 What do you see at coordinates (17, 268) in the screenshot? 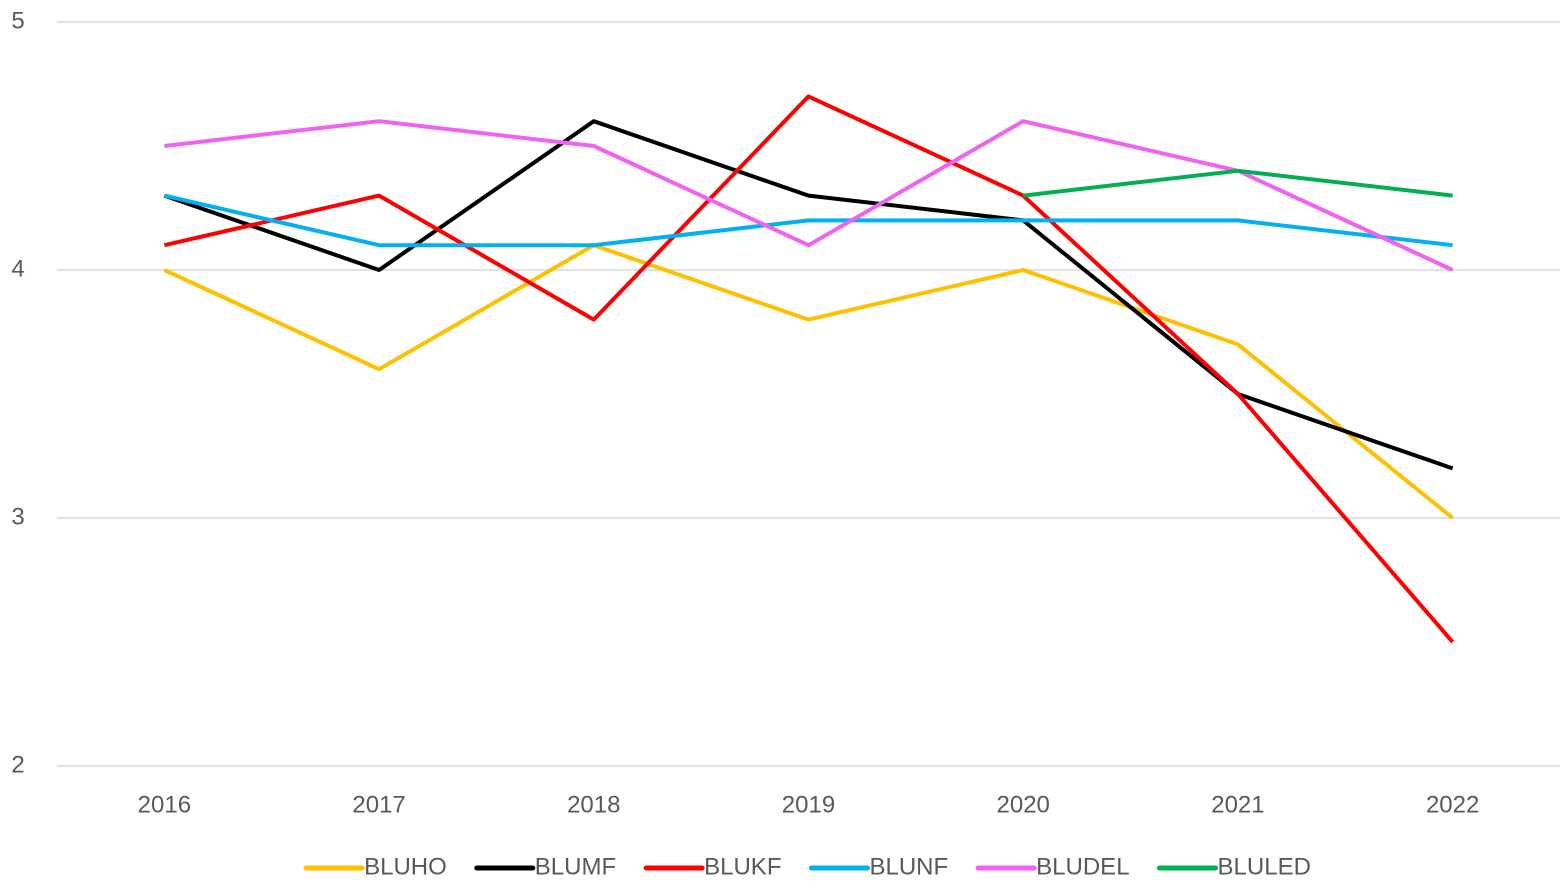
I see `y-tick-label: 4` at bounding box center [17, 268].